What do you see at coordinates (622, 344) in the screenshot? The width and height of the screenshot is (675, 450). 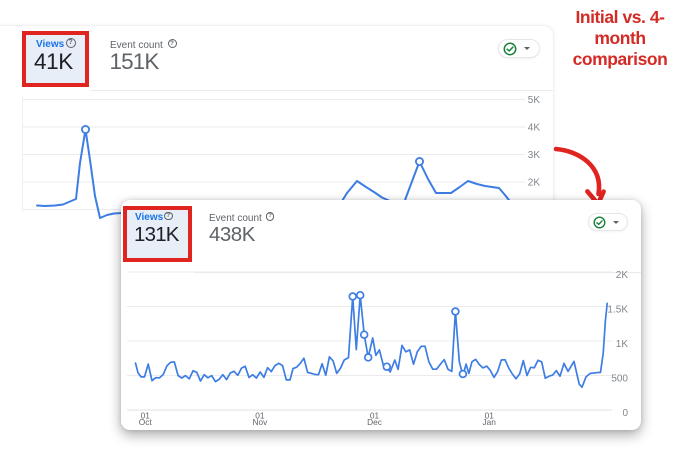 I see `svg-text: 1K` at bounding box center [622, 344].